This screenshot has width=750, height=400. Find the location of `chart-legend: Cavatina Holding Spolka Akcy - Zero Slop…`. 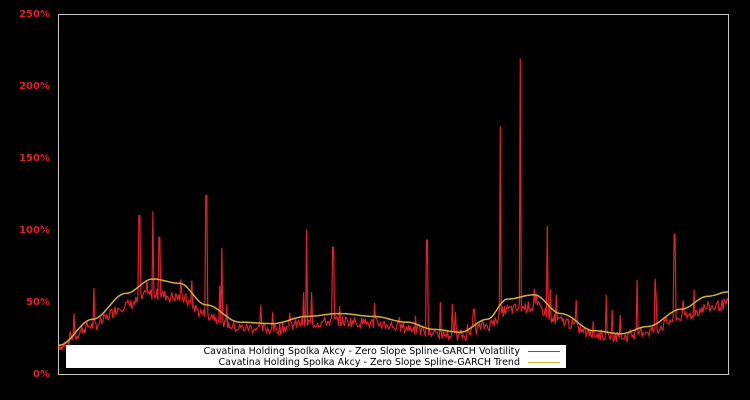

chart-legend: Cavatina Holding Spolka Akcy - Zero Slop… is located at coordinates (316, 356).